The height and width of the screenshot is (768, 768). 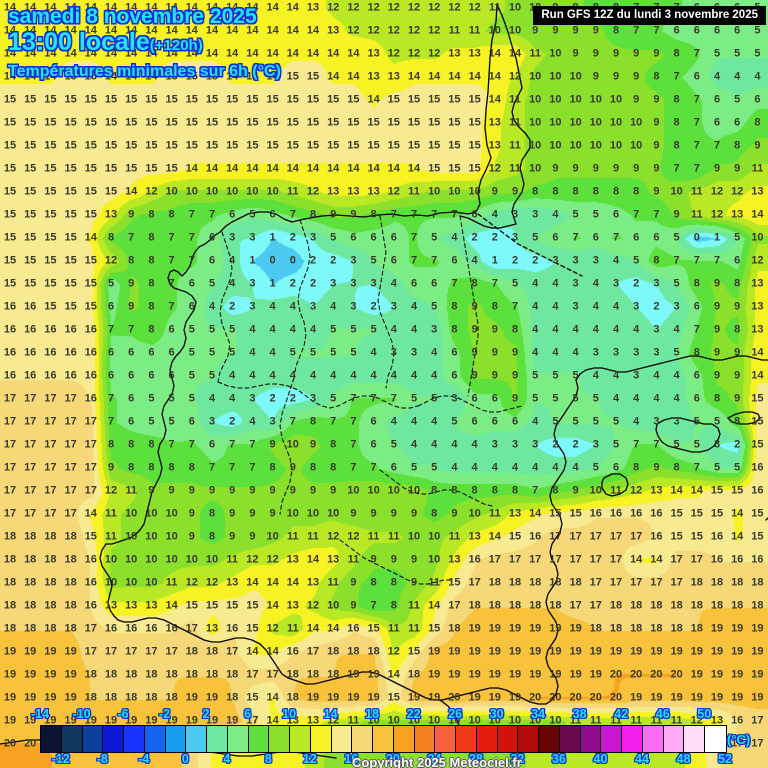 What do you see at coordinates (144, 42) in the screenshot?
I see `forecast-time-label: 13:00 locale(+120h)` at bounding box center [144, 42].